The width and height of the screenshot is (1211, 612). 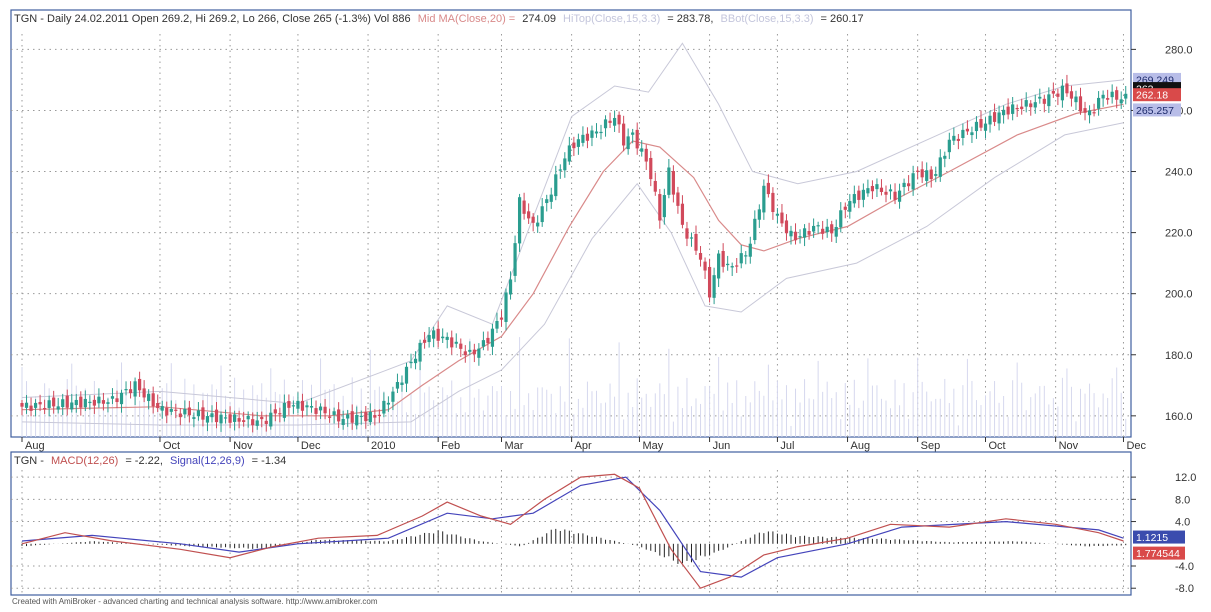 I want to click on signal-value: = -1.34, so click(x=269, y=461).